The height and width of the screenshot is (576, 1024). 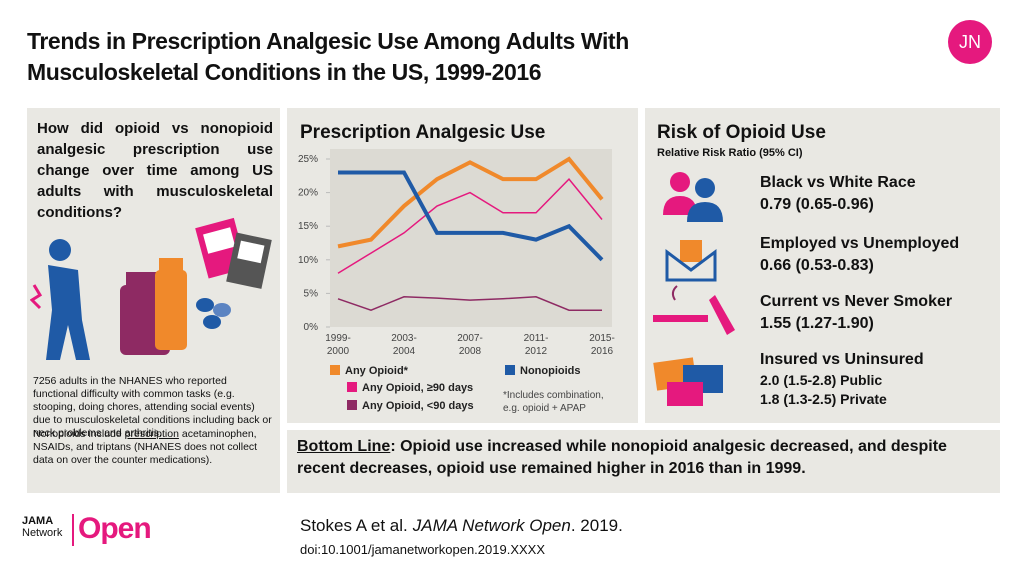 I want to click on legend-label: Nonopioids, so click(x=550, y=371).